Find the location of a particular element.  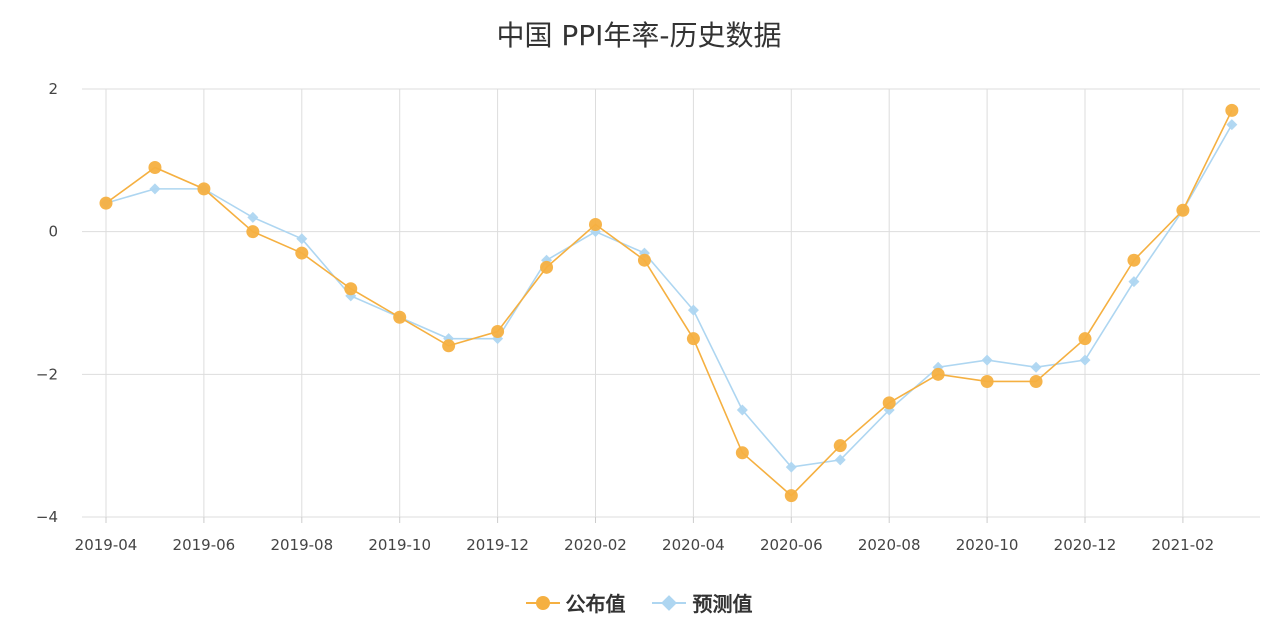

chart-title: 中国 PPI年率-历史数据 is located at coordinates (639, 35).